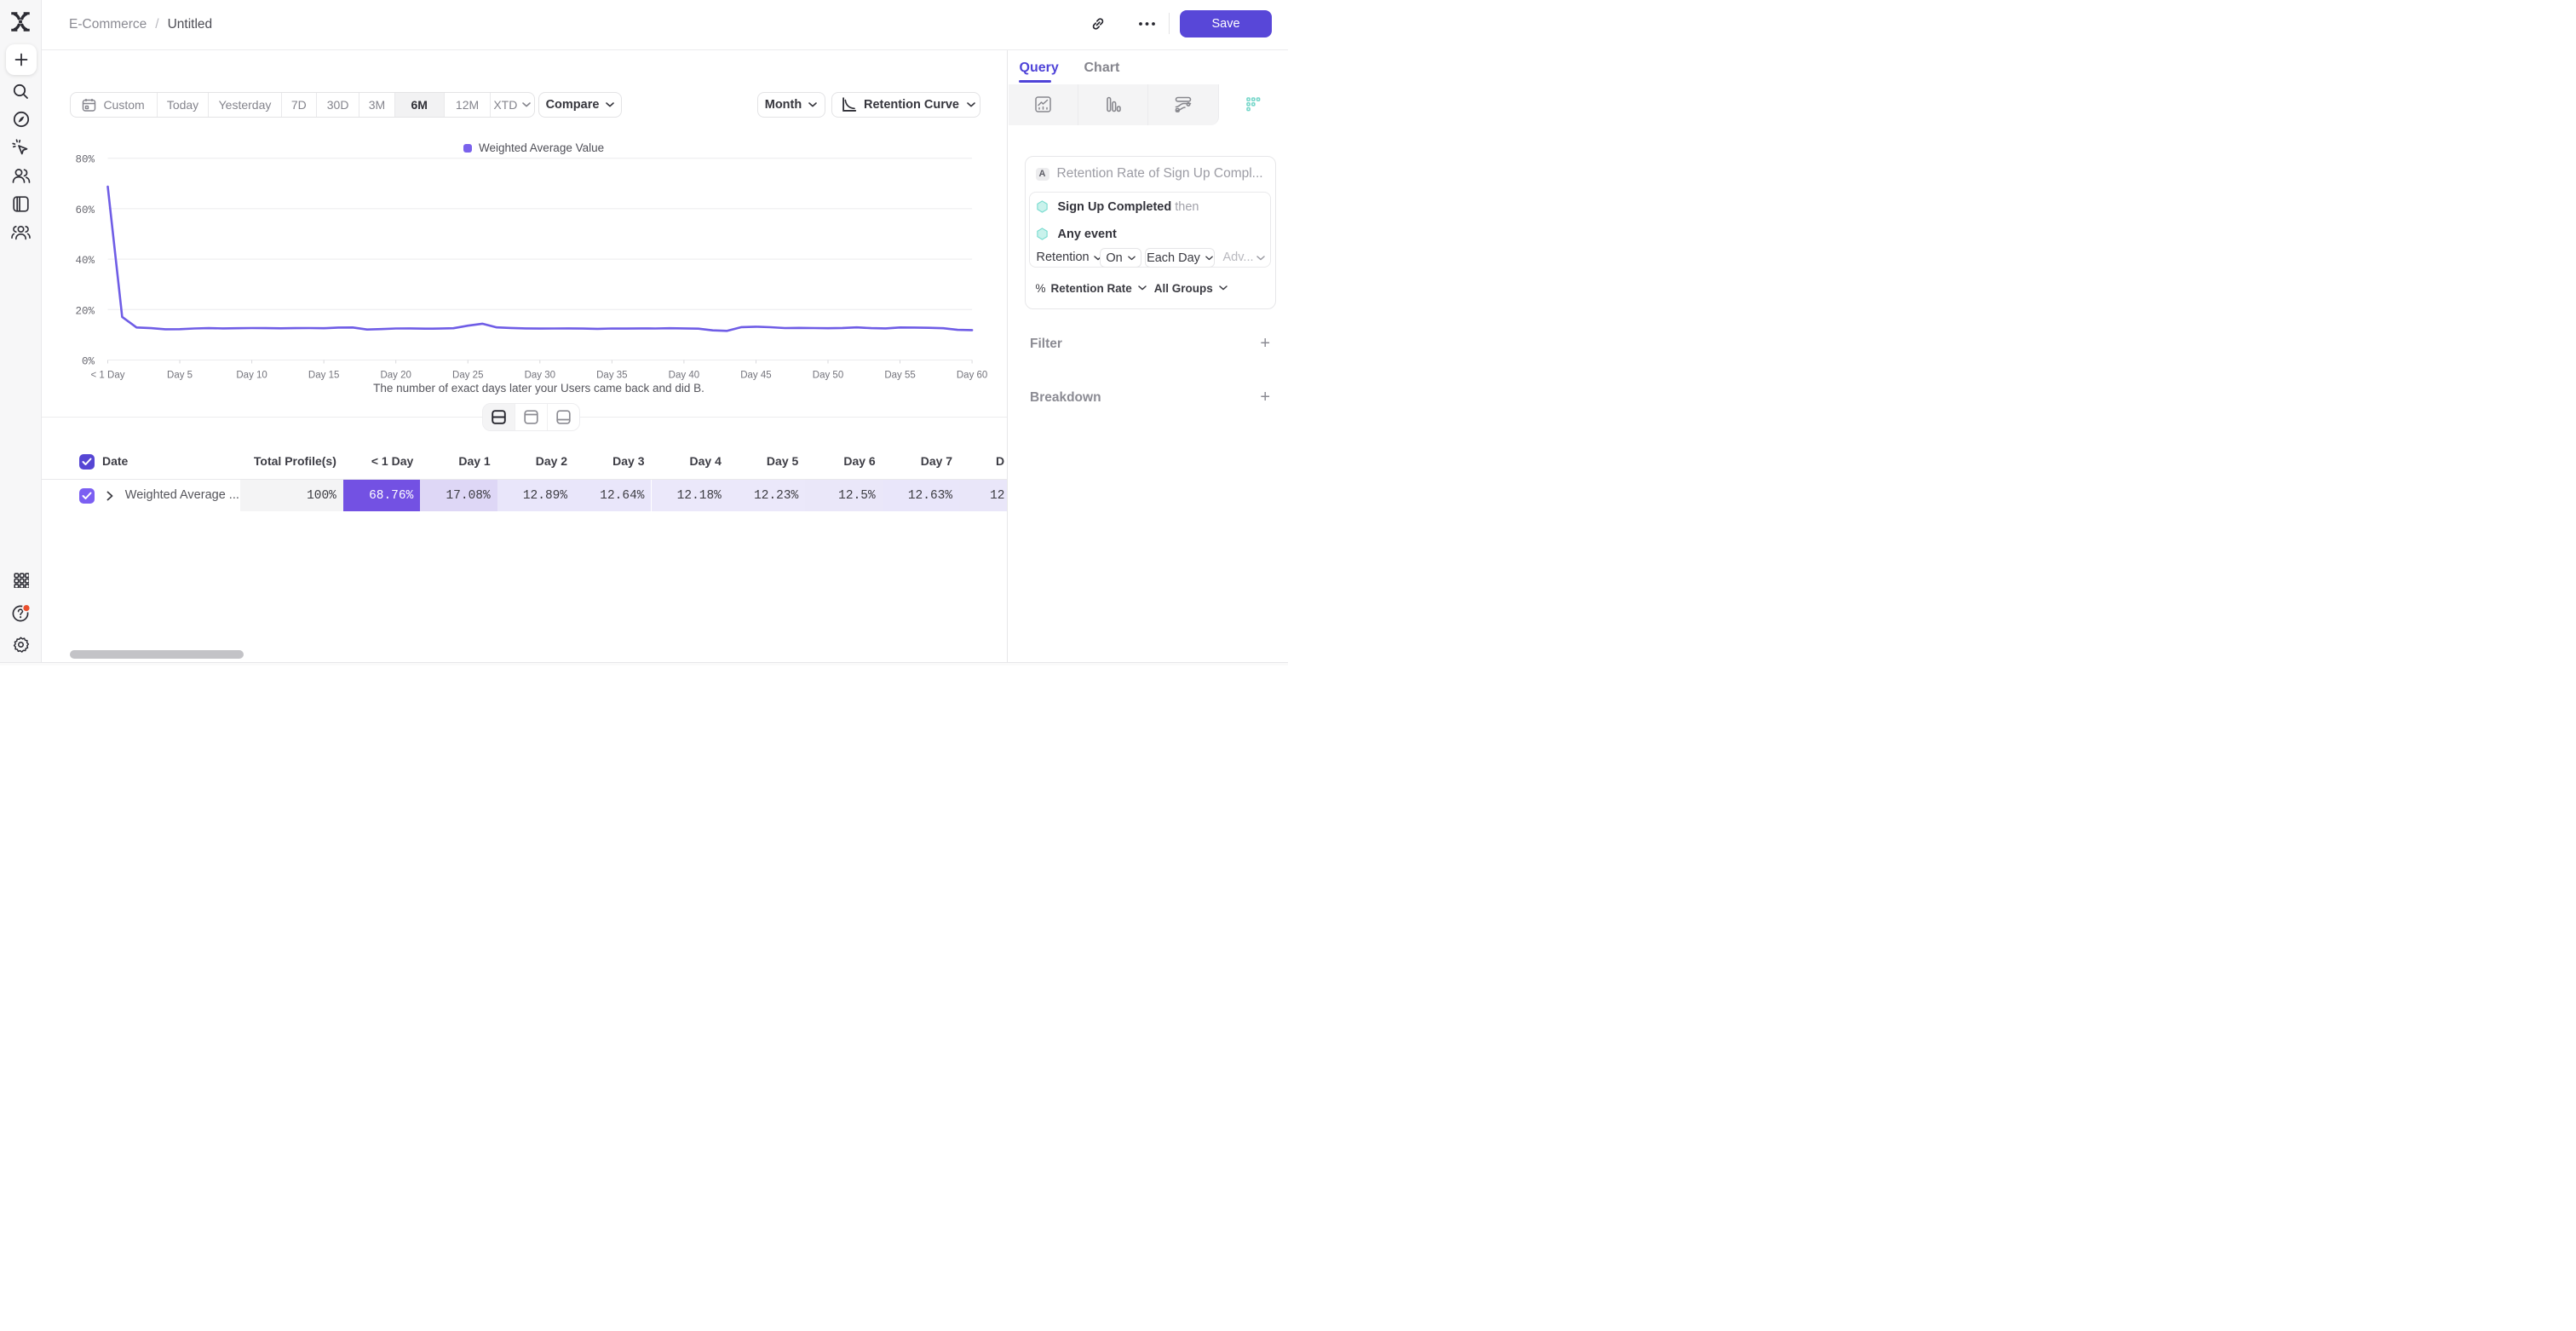 The image size is (2576, 1331). I want to click on svg-text: 0%, so click(88, 362).